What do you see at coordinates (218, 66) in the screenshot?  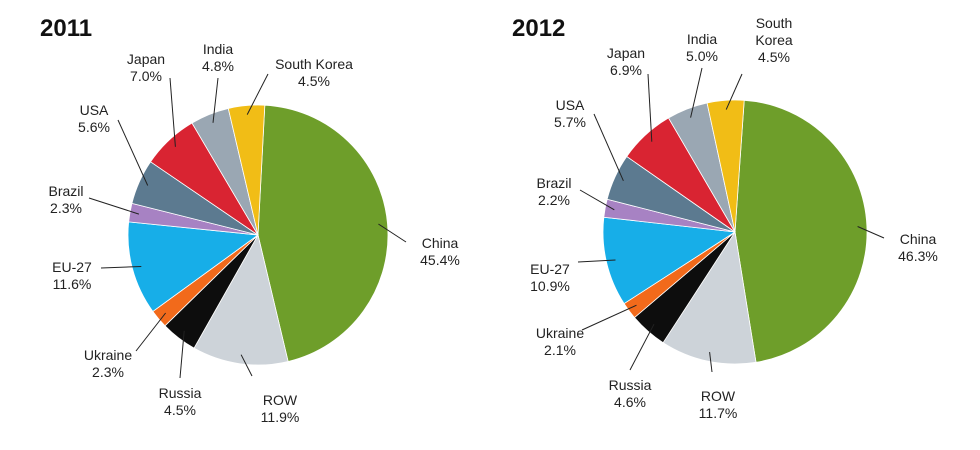 I see `slice-value: 4.8%` at bounding box center [218, 66].